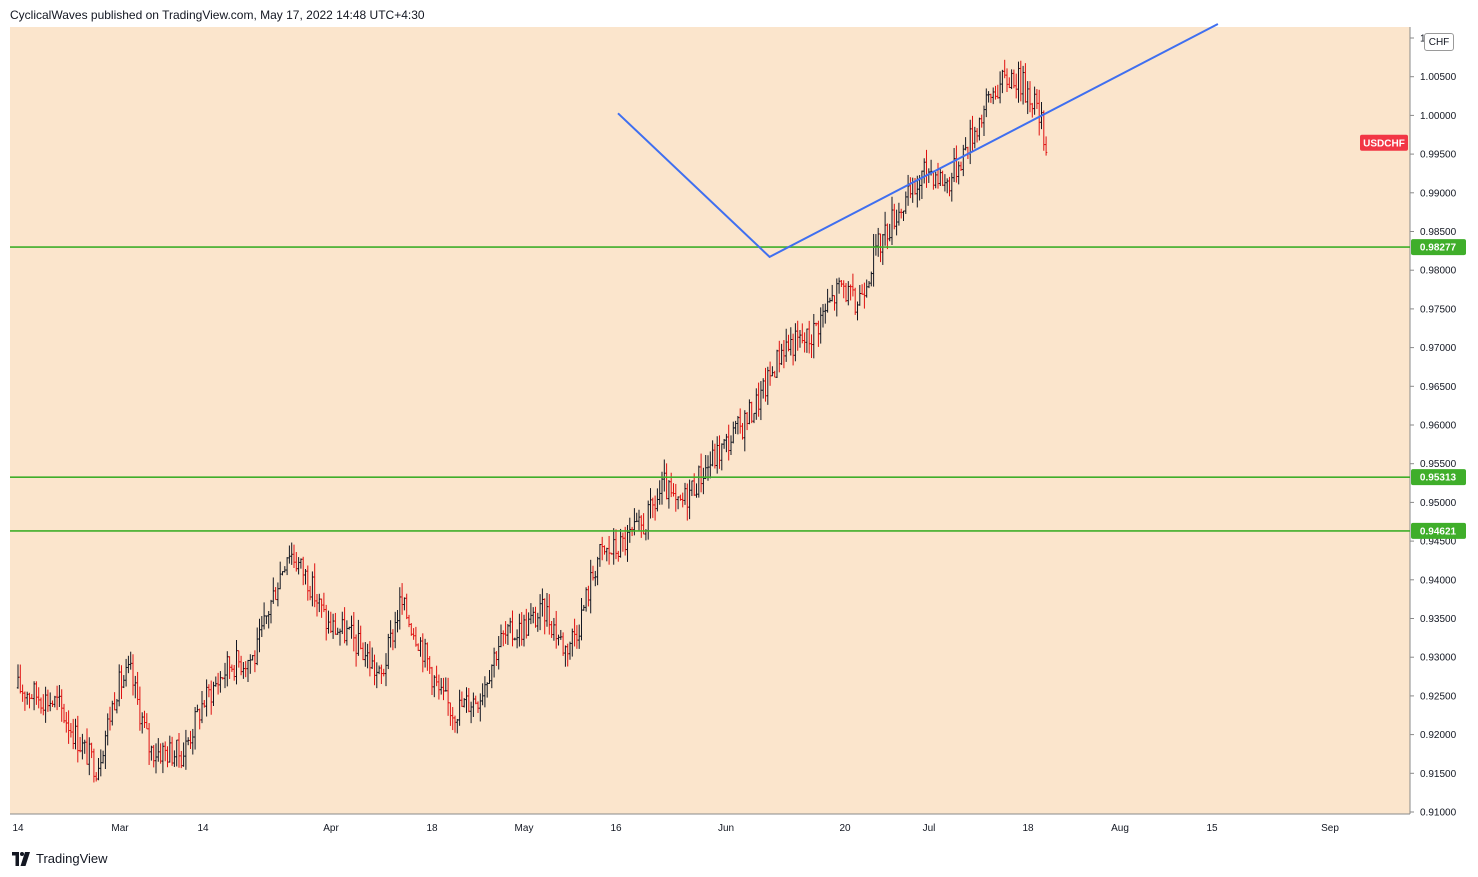  Describe the element at coordinates (1438, 232) in the screenshot. I see `price-axis-label: 0.98500` at that location.